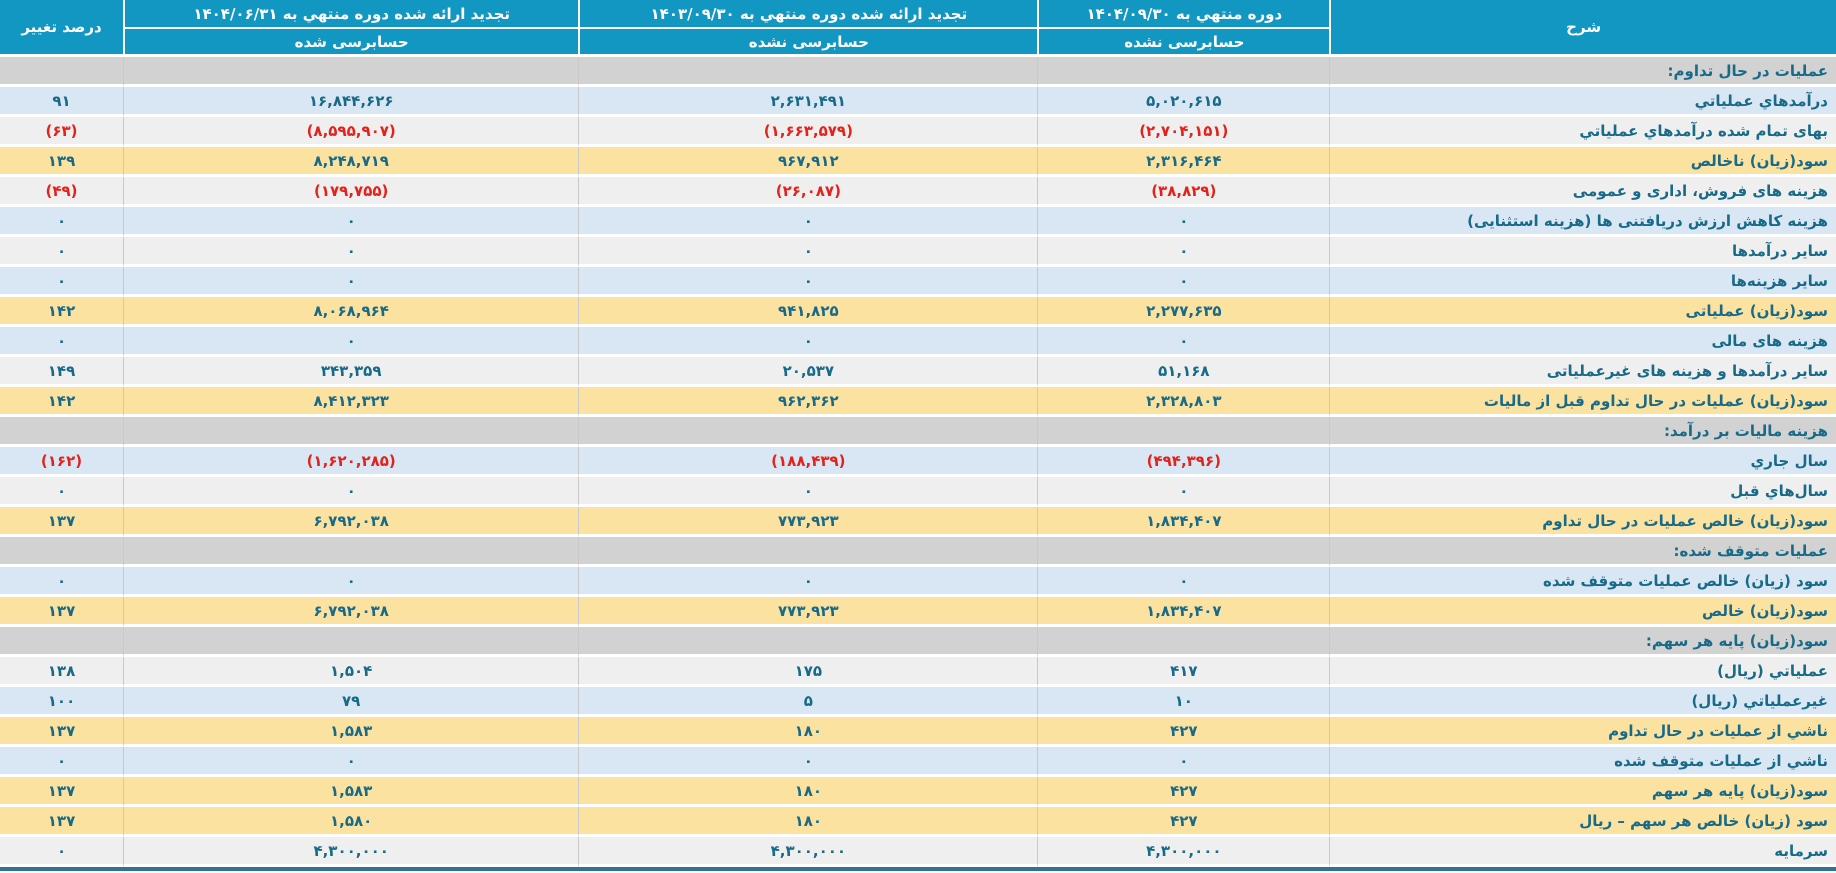 The width and height of the screenshot is (1836, 873). What do you see at coordinates (918, 702) in the screenshot?
I see `data-row: غیرعملياتي (ريال) ۱۰ ۵ ۷۹ ۱۰۰` at bounding box center [918, 702].